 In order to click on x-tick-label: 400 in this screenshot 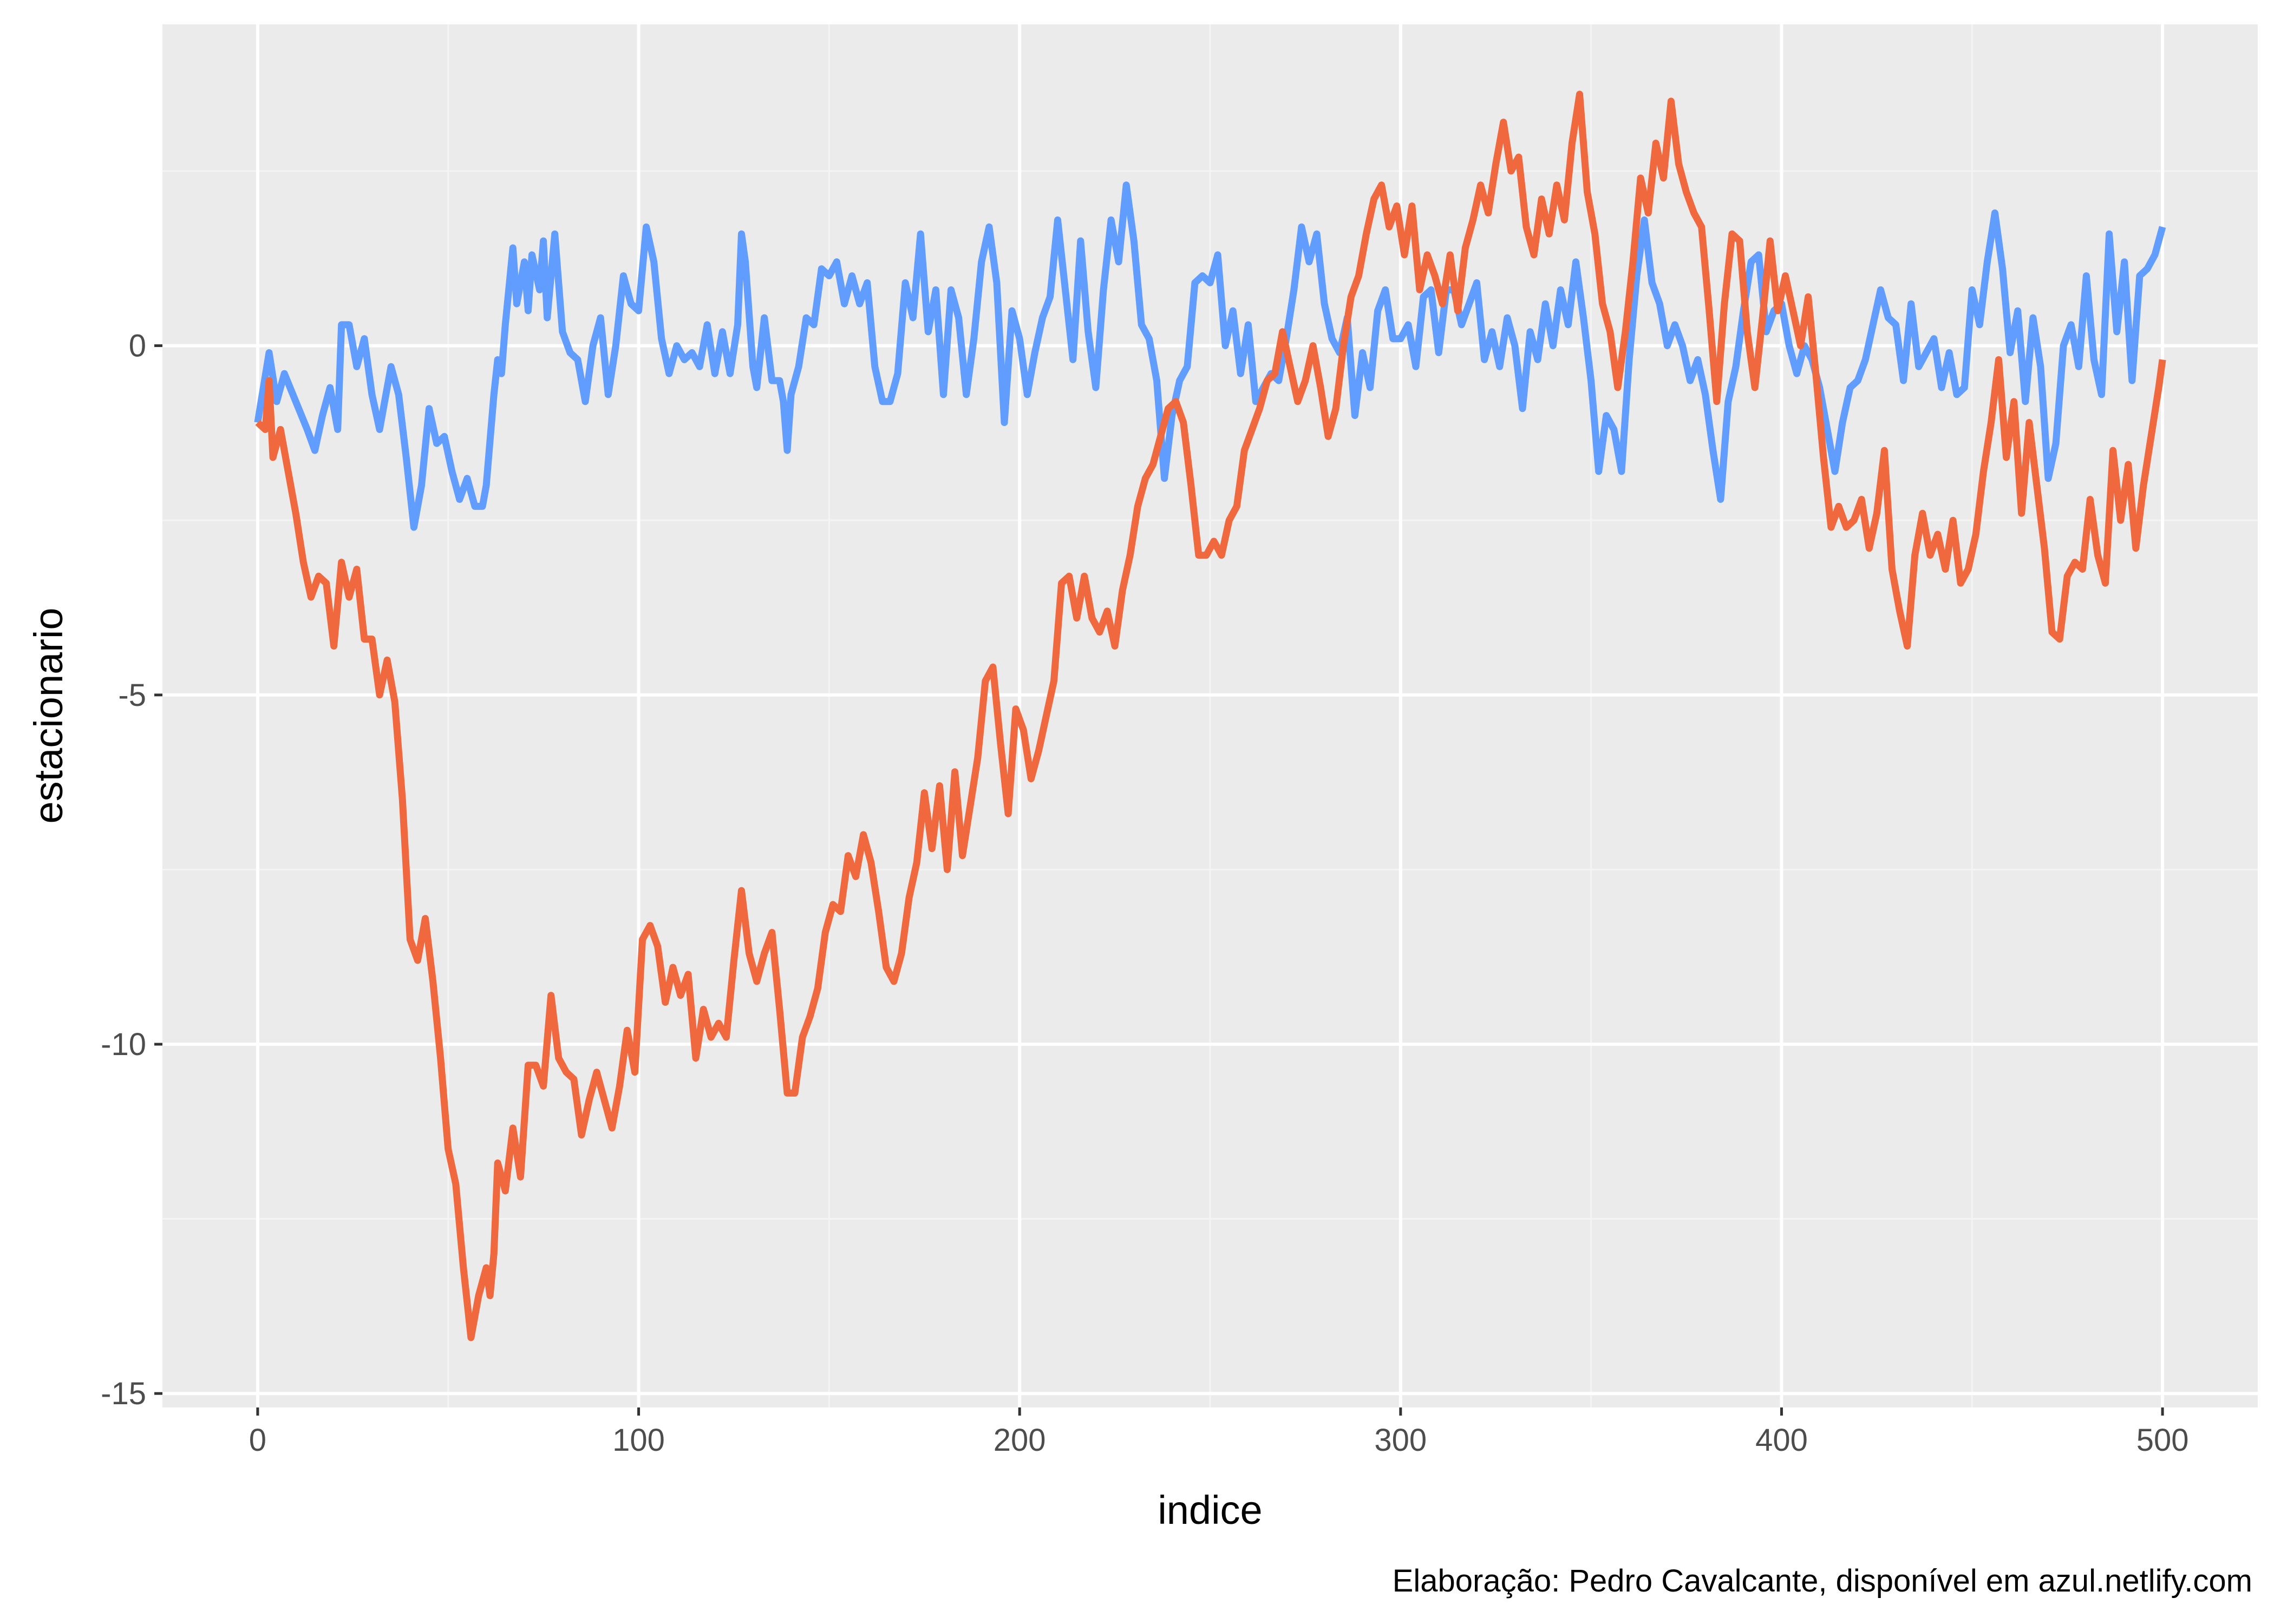, I will do `click(1781, 1440)`.